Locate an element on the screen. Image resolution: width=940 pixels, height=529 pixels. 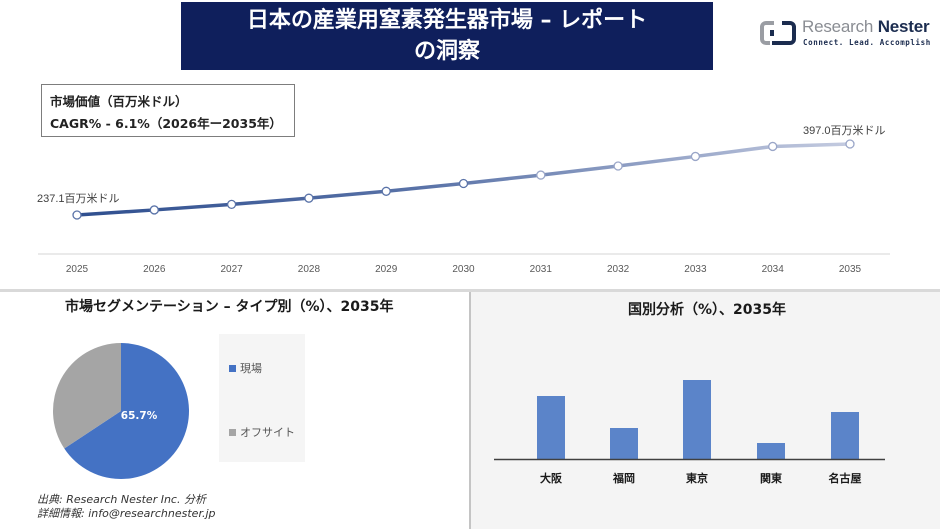
panel-divider is located at coordinates (470, 410).